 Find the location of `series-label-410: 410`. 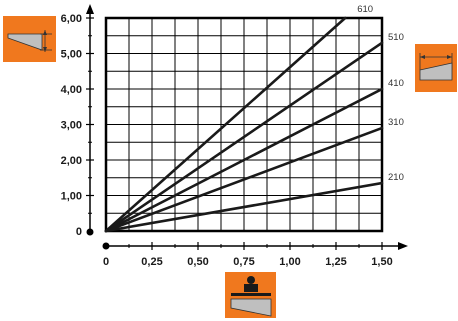

series-label-410: 410 is located at coordinates (396, 83).